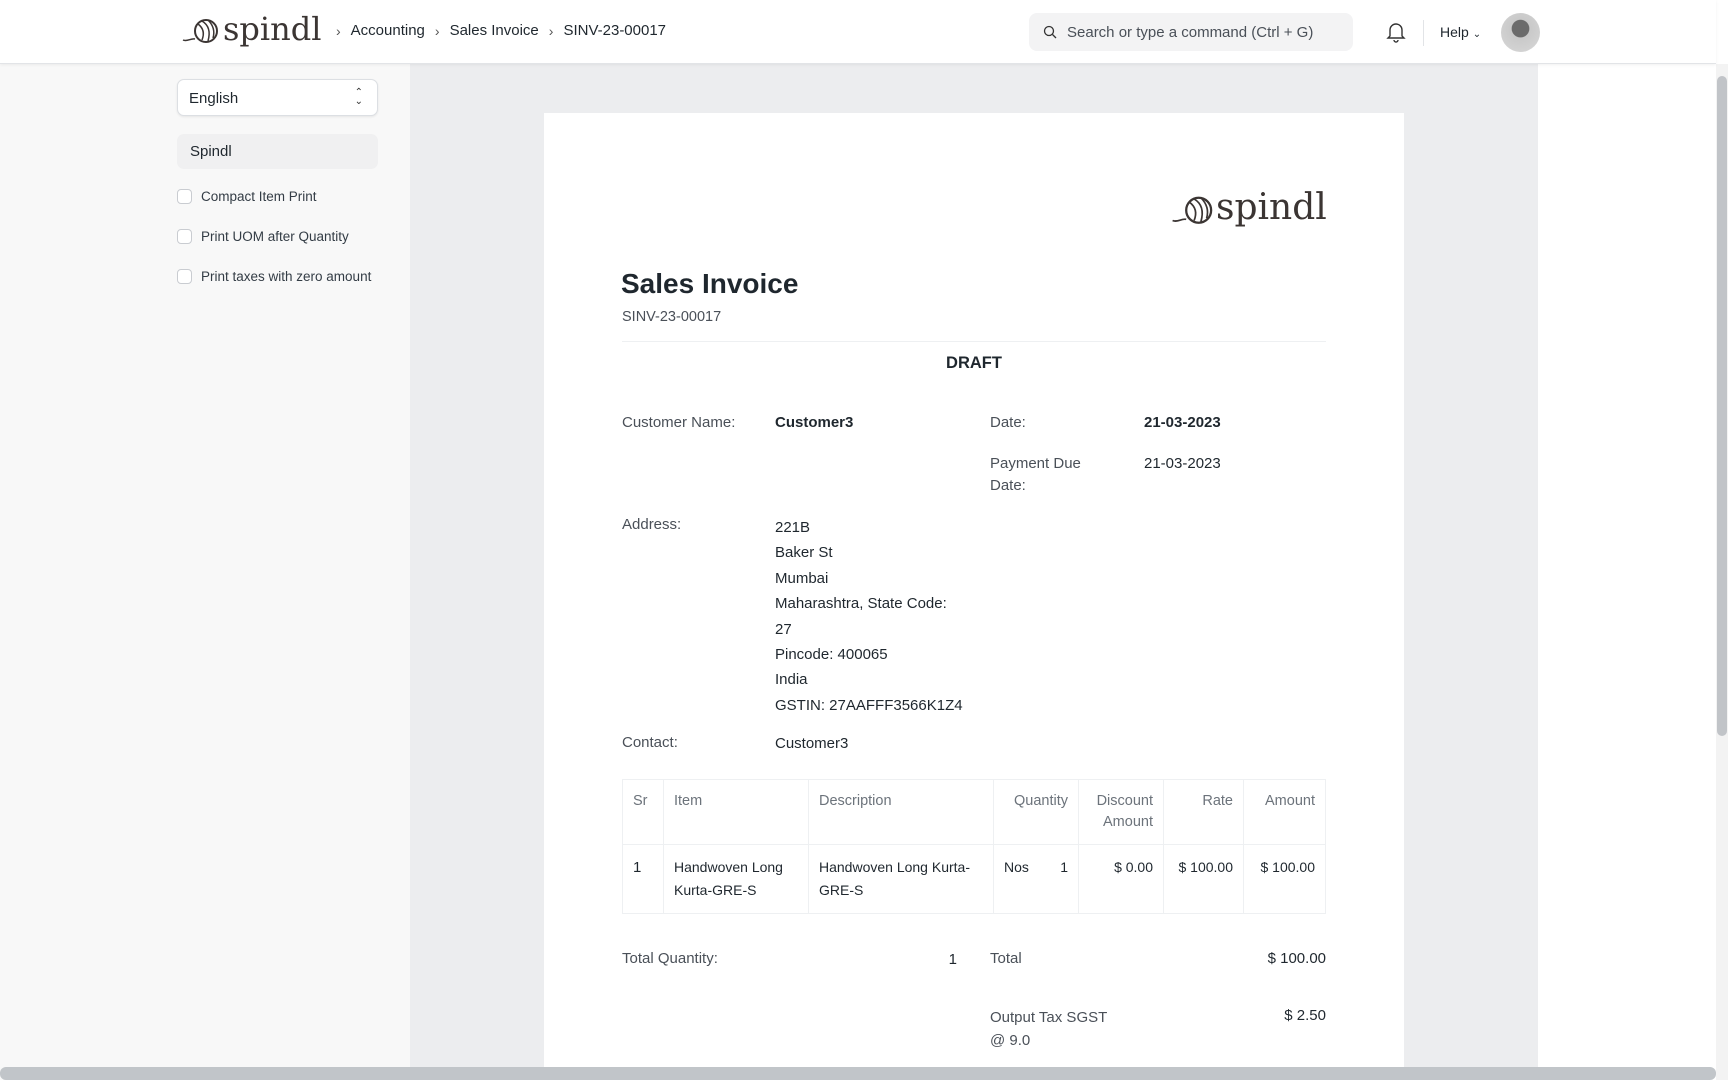  Describe the element at coordinates (1036, 879) in the screenshot. I see `cell-quantity: Nos 1` at that location.